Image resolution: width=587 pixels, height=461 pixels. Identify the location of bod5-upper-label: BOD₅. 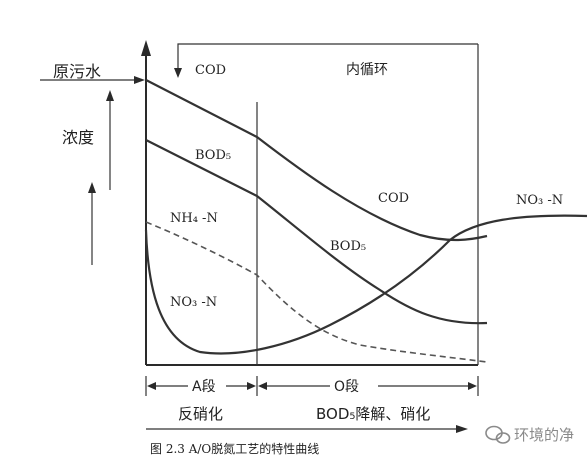
(213, 155).